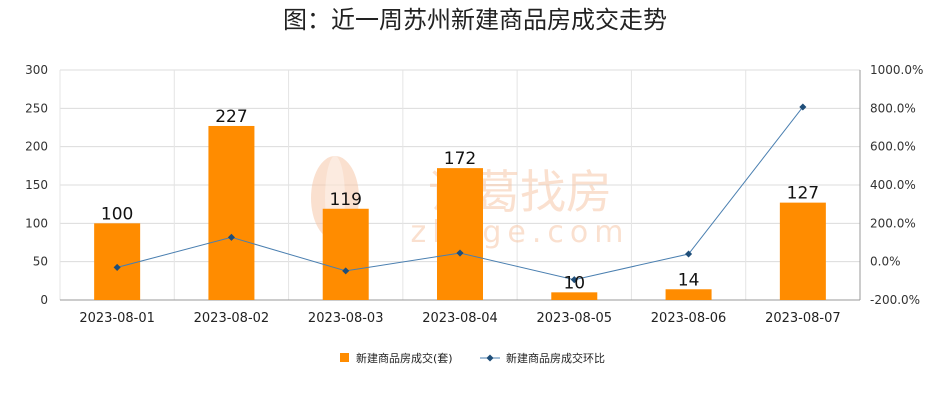 The width and height of the screenshot is (950, 400). Describe the element at coordinates (472, 358) in the screenshot. I see `legend: 新建商品房成交(套) 新建商品房成交环比` at that location.